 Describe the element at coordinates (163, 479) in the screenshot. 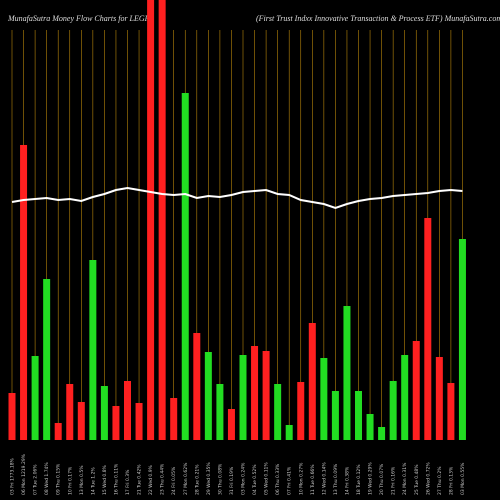

I see `x-tick-label: 23 Thu 0.44%` at that location.